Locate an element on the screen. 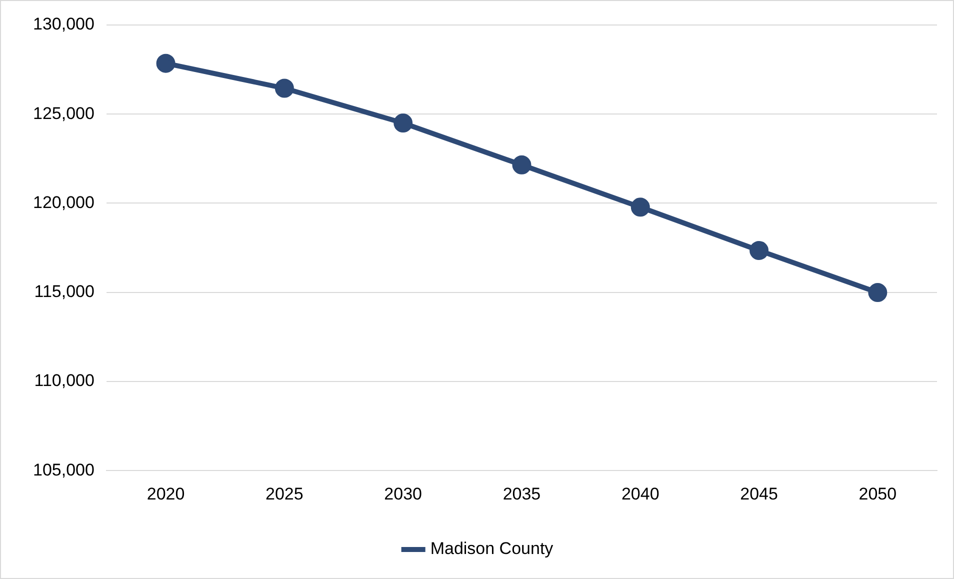 The width and height of the screenshot is (954, 579). y-tick-label: 105,000 is located at coordinates (63, 470).